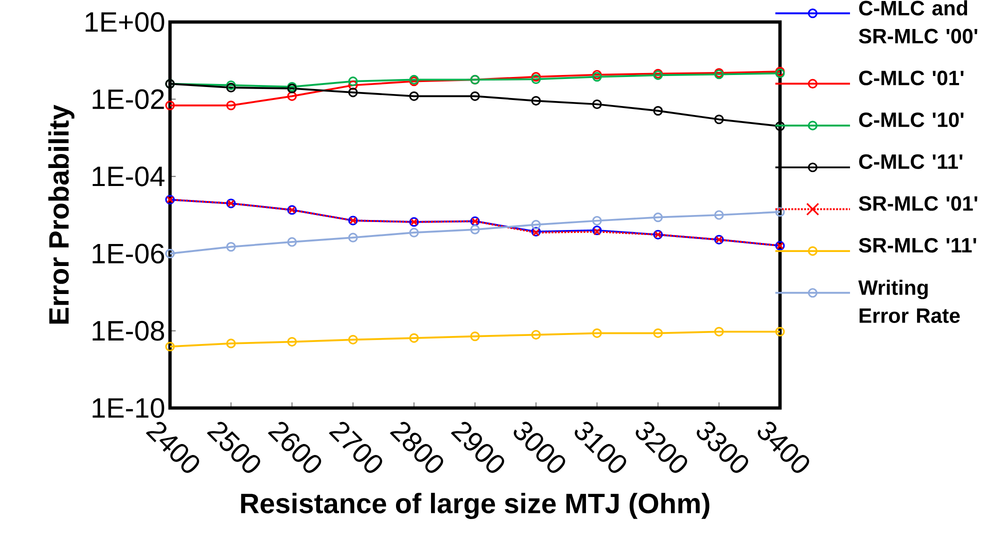  What do you see at coordinates (61, 214) in the screenshot?
I see `y-axis-title: Error Probability` at bounding box center [61, 214].